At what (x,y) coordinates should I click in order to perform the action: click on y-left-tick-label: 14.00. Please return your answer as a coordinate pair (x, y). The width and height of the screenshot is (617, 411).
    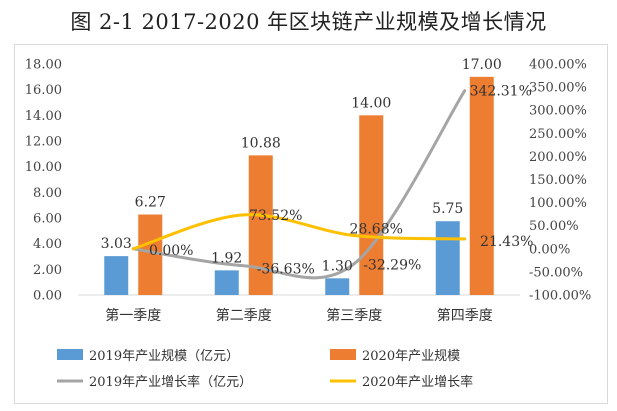
    Looking at the image, I should click on (43, 116).